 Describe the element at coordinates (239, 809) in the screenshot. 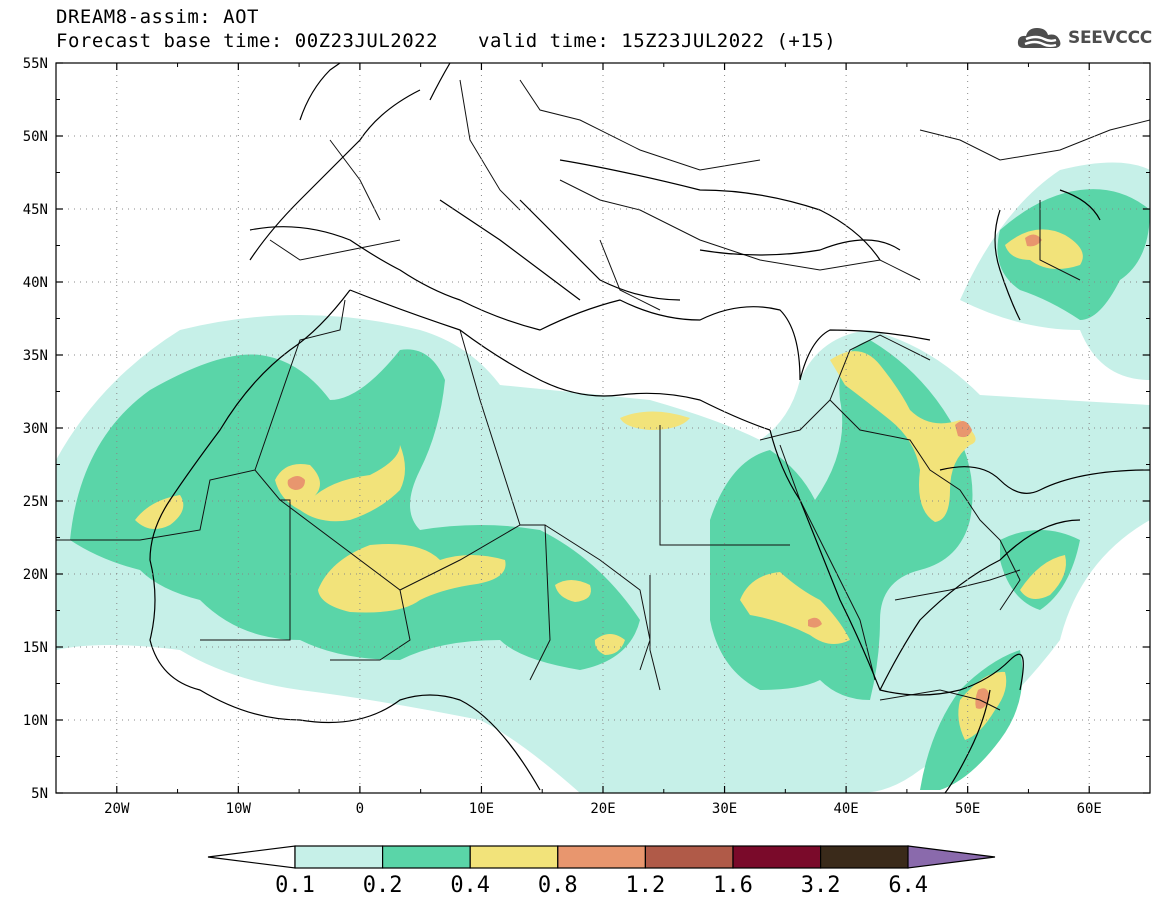

I see `lon-label: 10W` at that location.